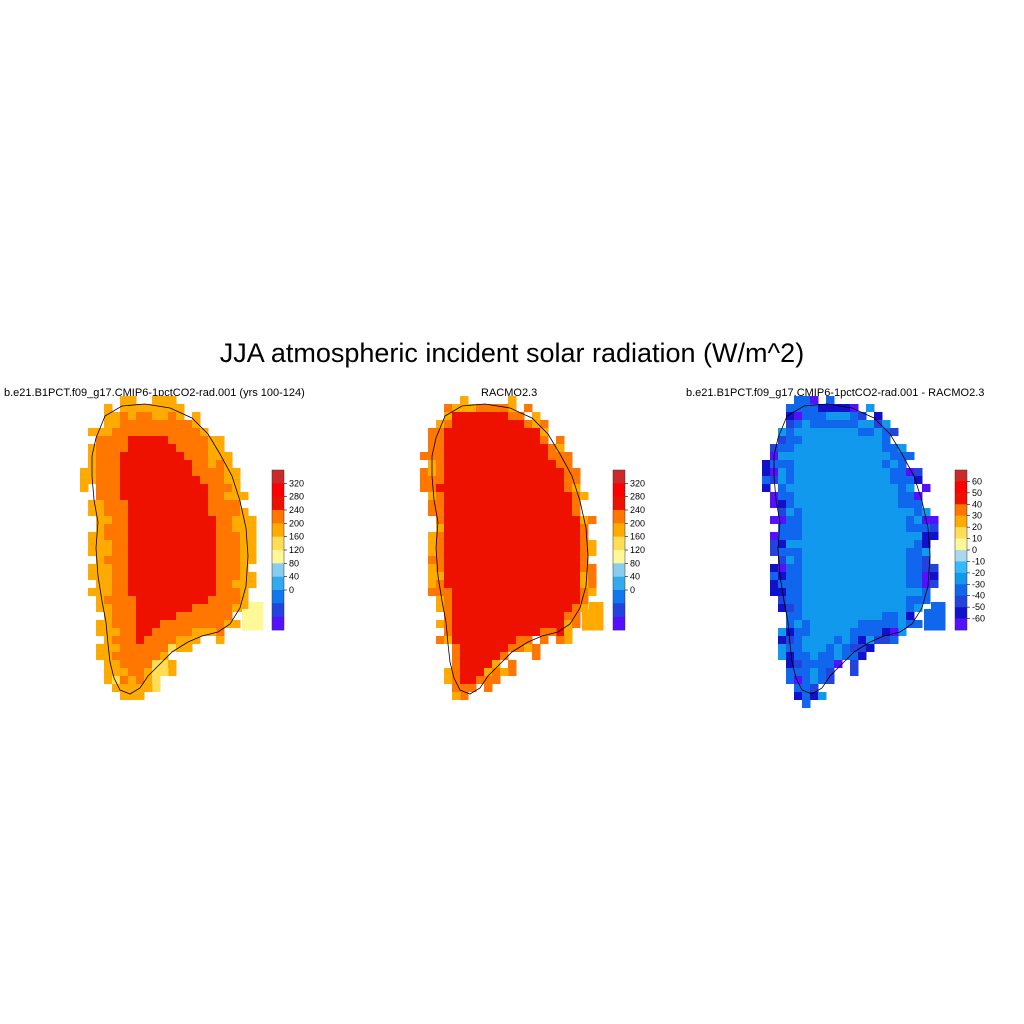  I want to click on colorbar-tick-label: 40, so click(977, 504).